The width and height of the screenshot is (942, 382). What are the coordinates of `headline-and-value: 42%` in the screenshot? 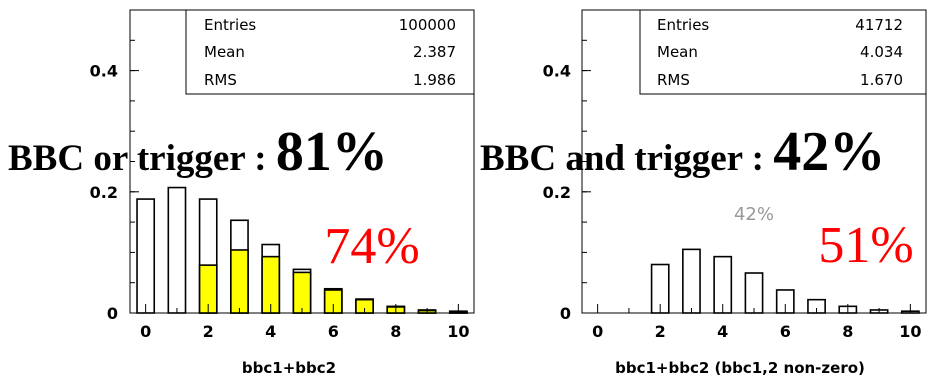 It's located at (829, 152).